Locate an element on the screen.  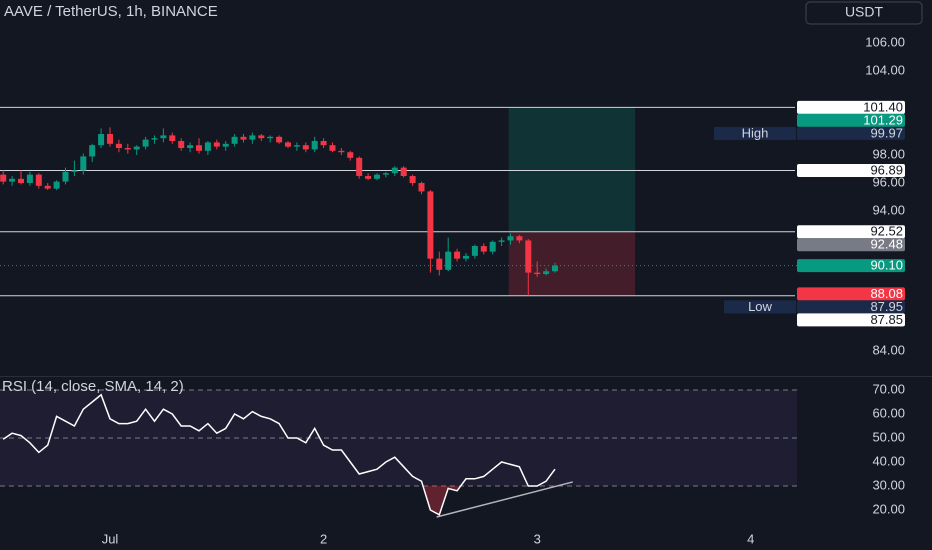
price-badge-label: 92.48 is located at coordinates (886, 244).